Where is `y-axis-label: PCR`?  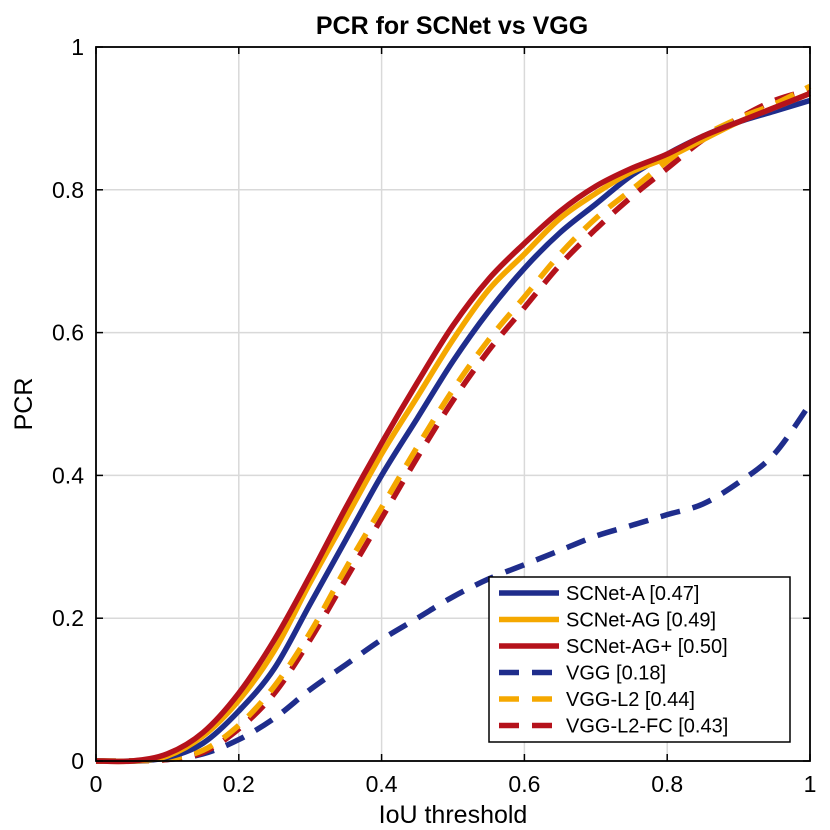 y-axis-label: PCR is located at coordinates (24, 404).